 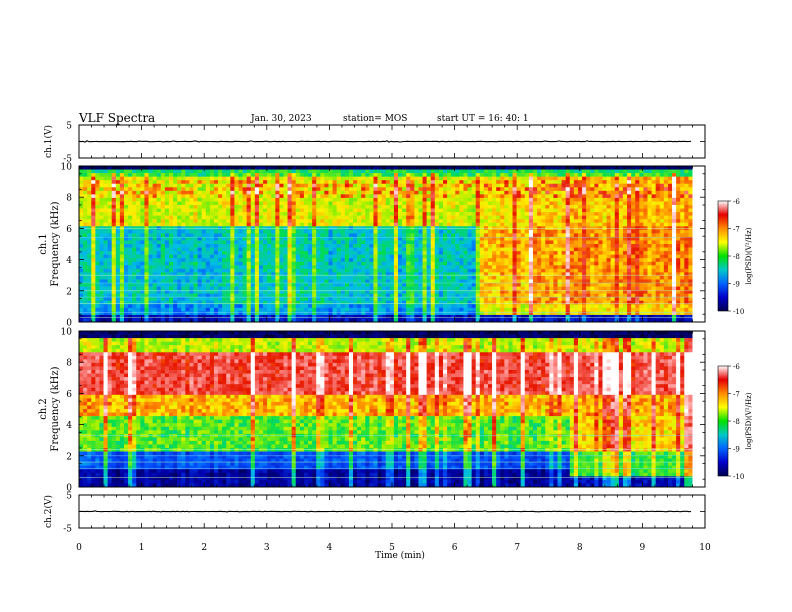 What do you see at coordinates (69, 395) in the screenshot?
I see `ch2_spectrogram-ytick-label: 6` at bounding box center [69, 395].